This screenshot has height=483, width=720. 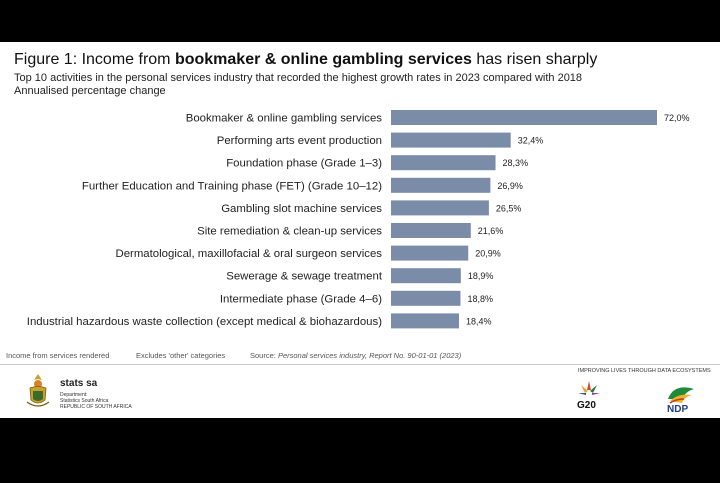 What do you see at coordinates (677, 118) in the screenshot?
I see `value-label-0: 72,0%` at bounding box center [677, 118].